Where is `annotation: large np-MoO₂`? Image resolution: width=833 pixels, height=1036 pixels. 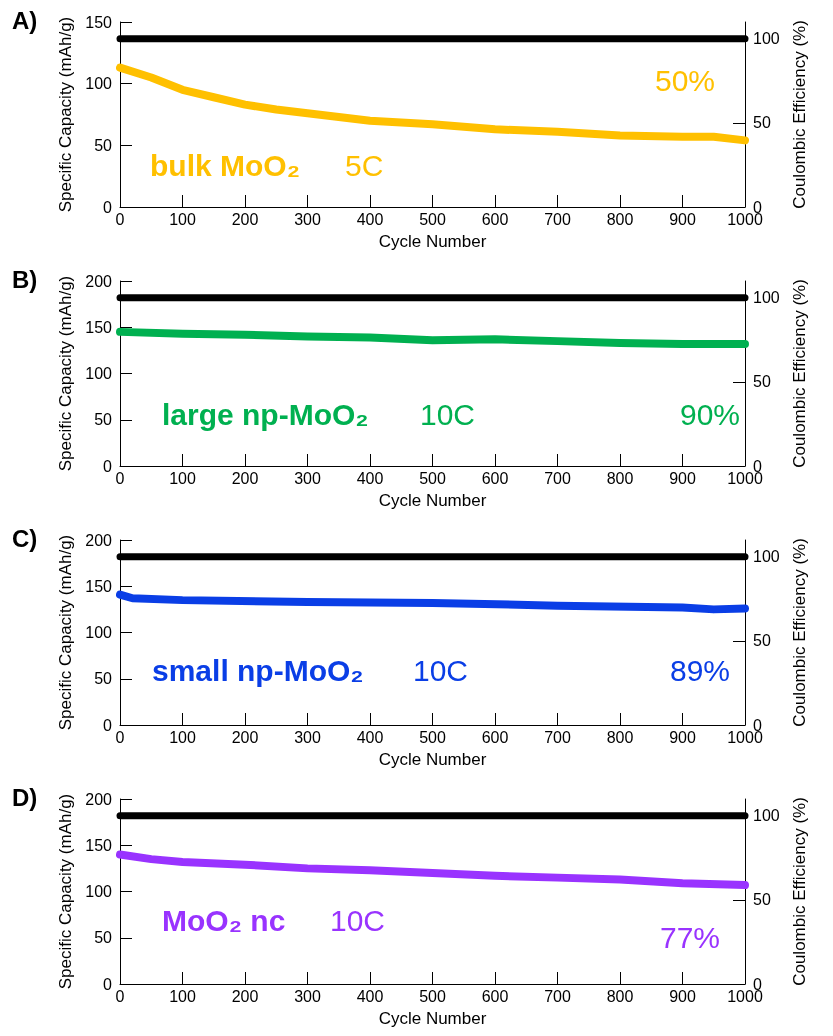
annotation: large np-MoO₂ is located at coordinates (265, 414).